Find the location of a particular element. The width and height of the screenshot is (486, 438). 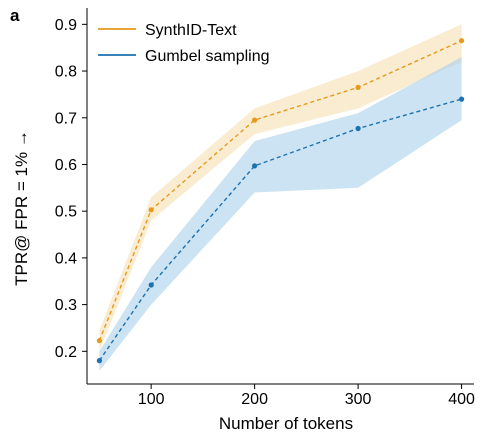

legend-label-gumbel-sampling: Gumbel sampling is located at coordinates (207, 56).